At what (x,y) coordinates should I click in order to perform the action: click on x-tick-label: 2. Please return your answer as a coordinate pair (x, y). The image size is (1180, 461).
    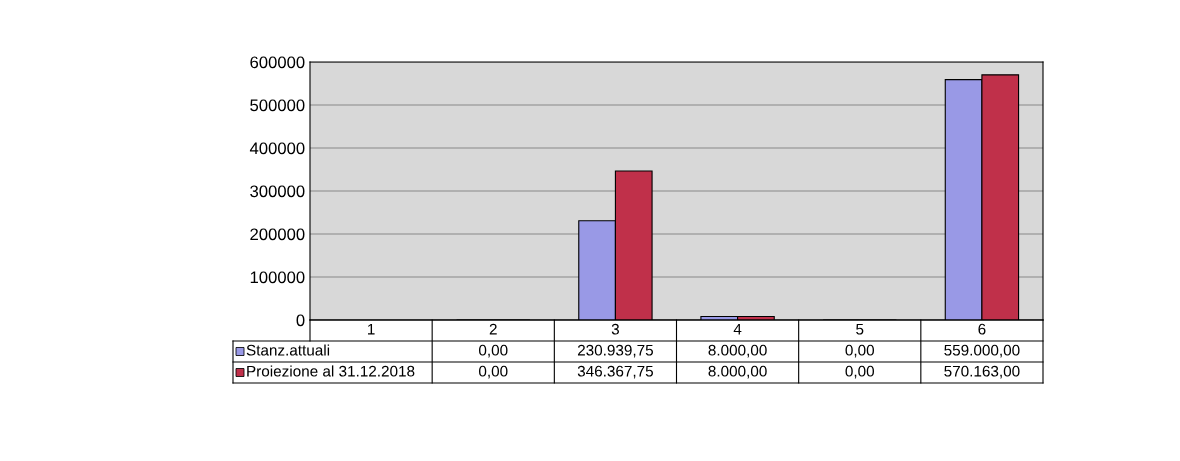
    Looking at the image, I should click on (493, 329).